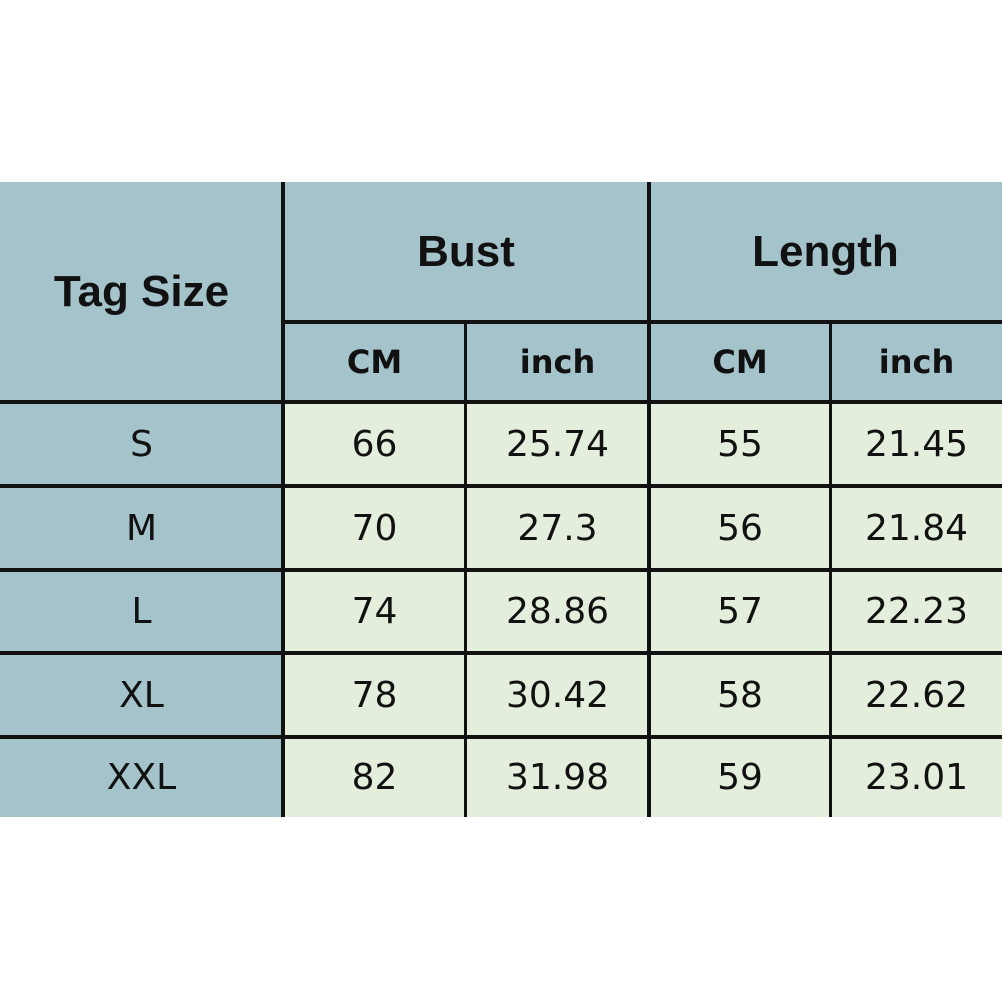 Image resolution: width=1002 pixels, height=1002 pixels. What do you see at coordinates (740, 695) in the screenshot?
I see `measurement: 58` at bounding box center [740, 695].